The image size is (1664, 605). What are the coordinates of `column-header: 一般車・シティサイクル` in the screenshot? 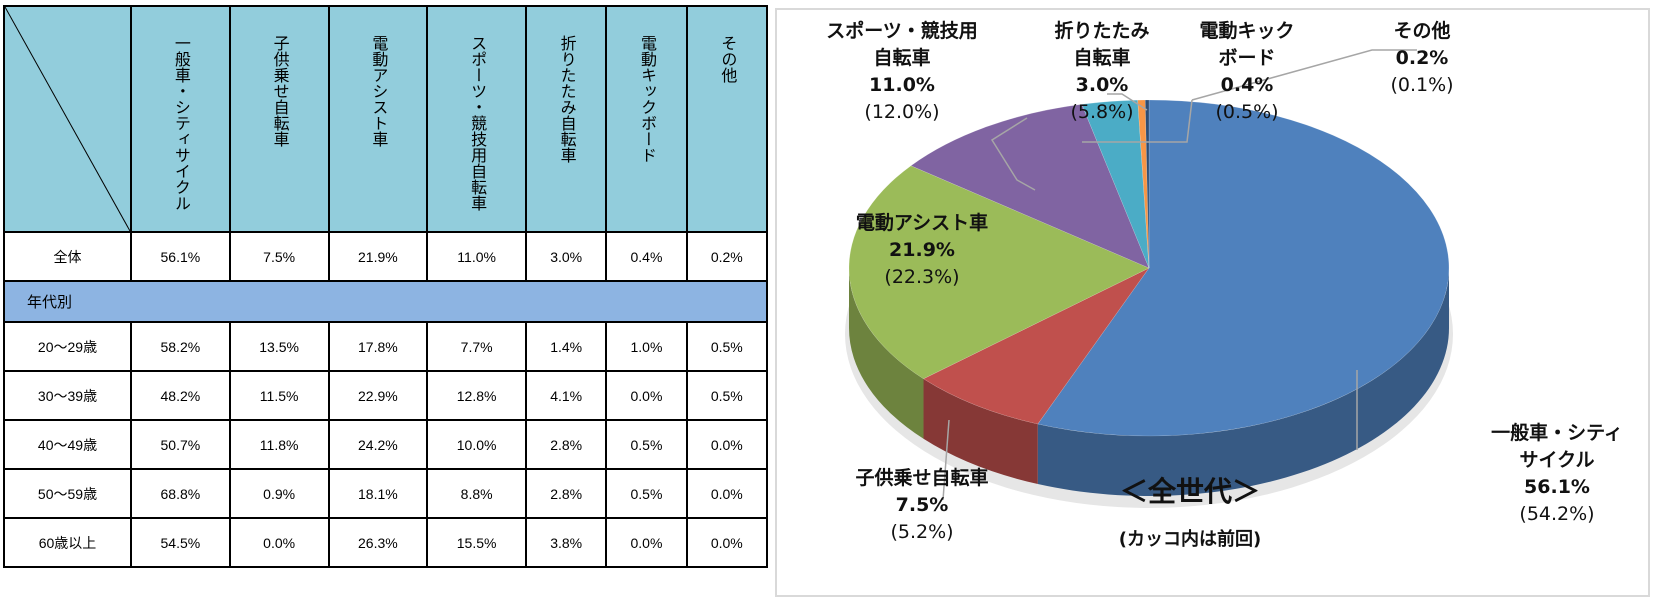 It's located at (180, 119).